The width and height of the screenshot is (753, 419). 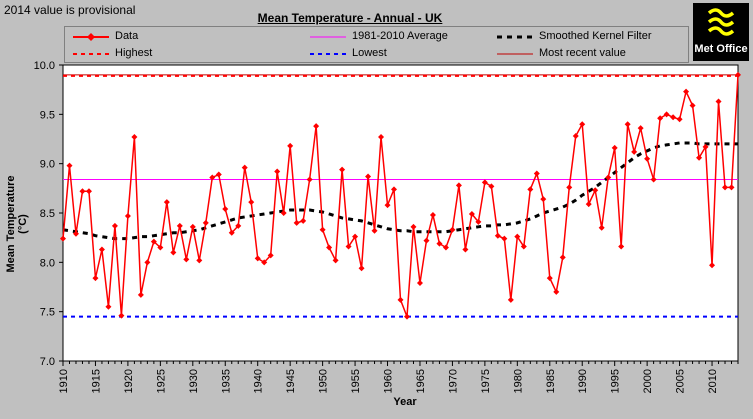 What do you see at coordinates (453, 381) in the screenshot?
I see `x-tick-label: 1970` at bounding box center [453, 381].